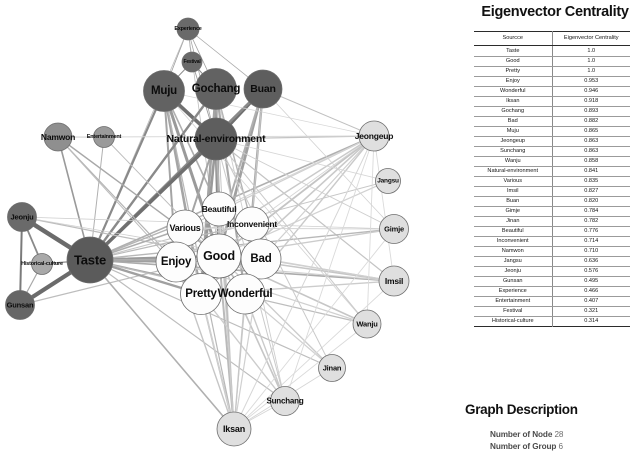  I want to click on cell-centrality: 0.714, so click(591, 241).